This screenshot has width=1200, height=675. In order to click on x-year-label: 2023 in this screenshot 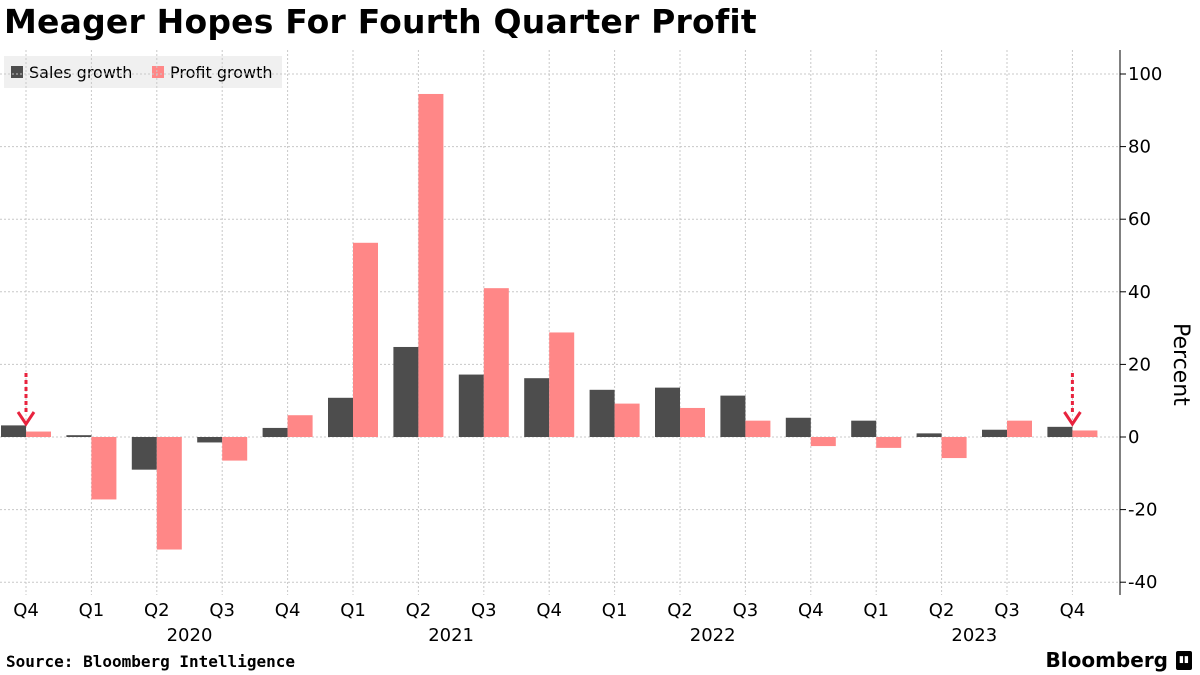, I will do `click(974, 635)`.